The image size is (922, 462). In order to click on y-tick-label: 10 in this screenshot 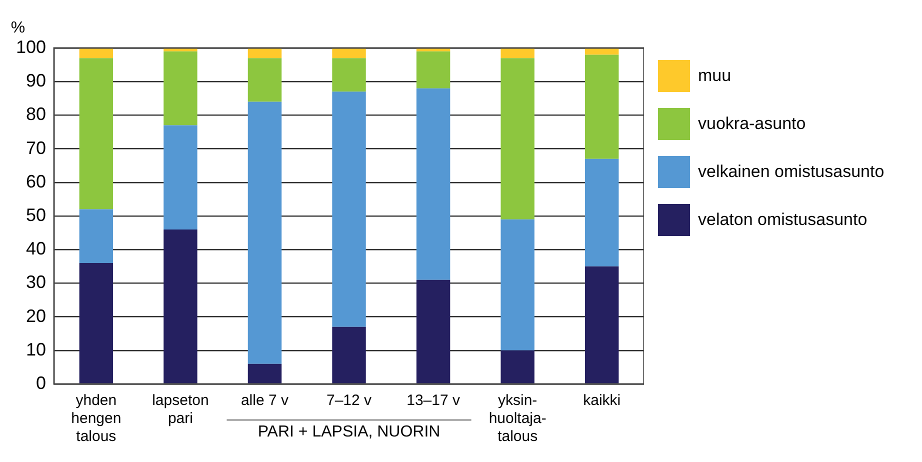, I will do `click(36, 349)`.